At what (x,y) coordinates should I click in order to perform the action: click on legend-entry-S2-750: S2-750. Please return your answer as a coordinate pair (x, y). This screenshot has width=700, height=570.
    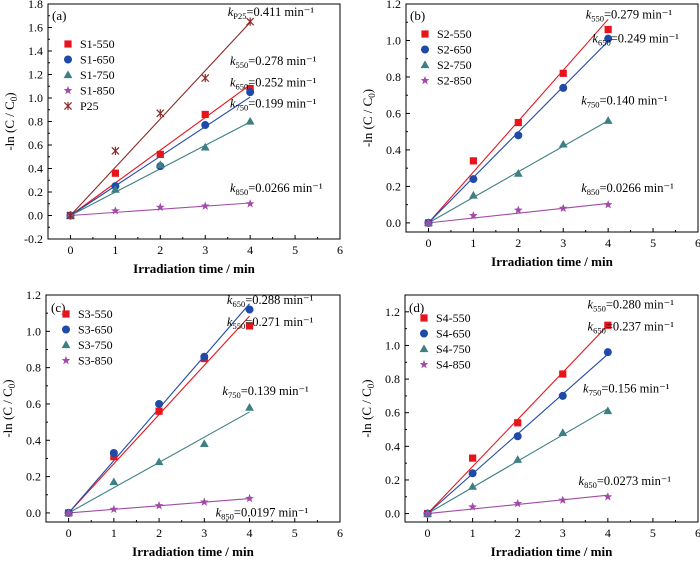
    Looking at the image, I should click on (454, 65).